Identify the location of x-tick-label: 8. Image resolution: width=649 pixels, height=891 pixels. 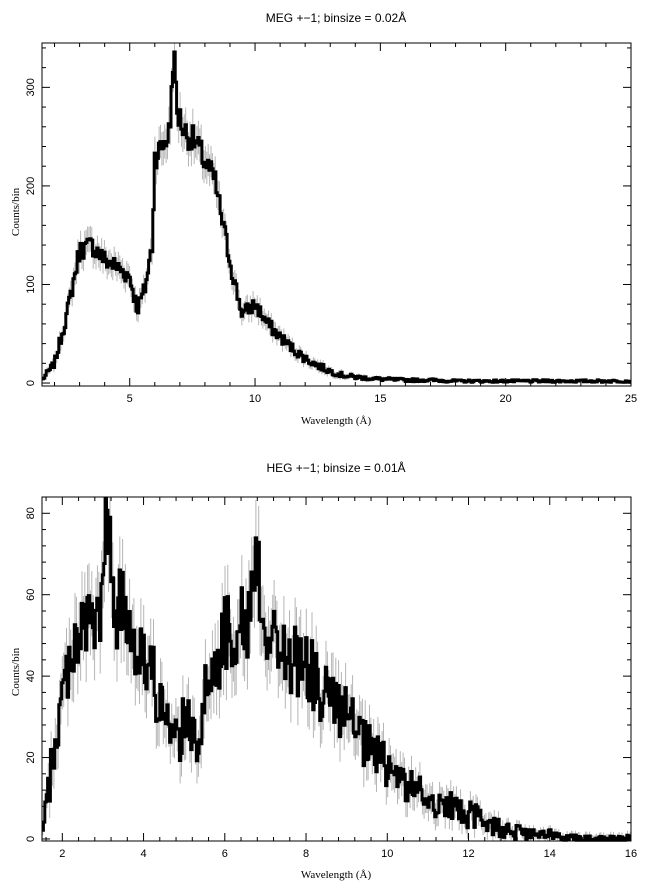
(306, 854).